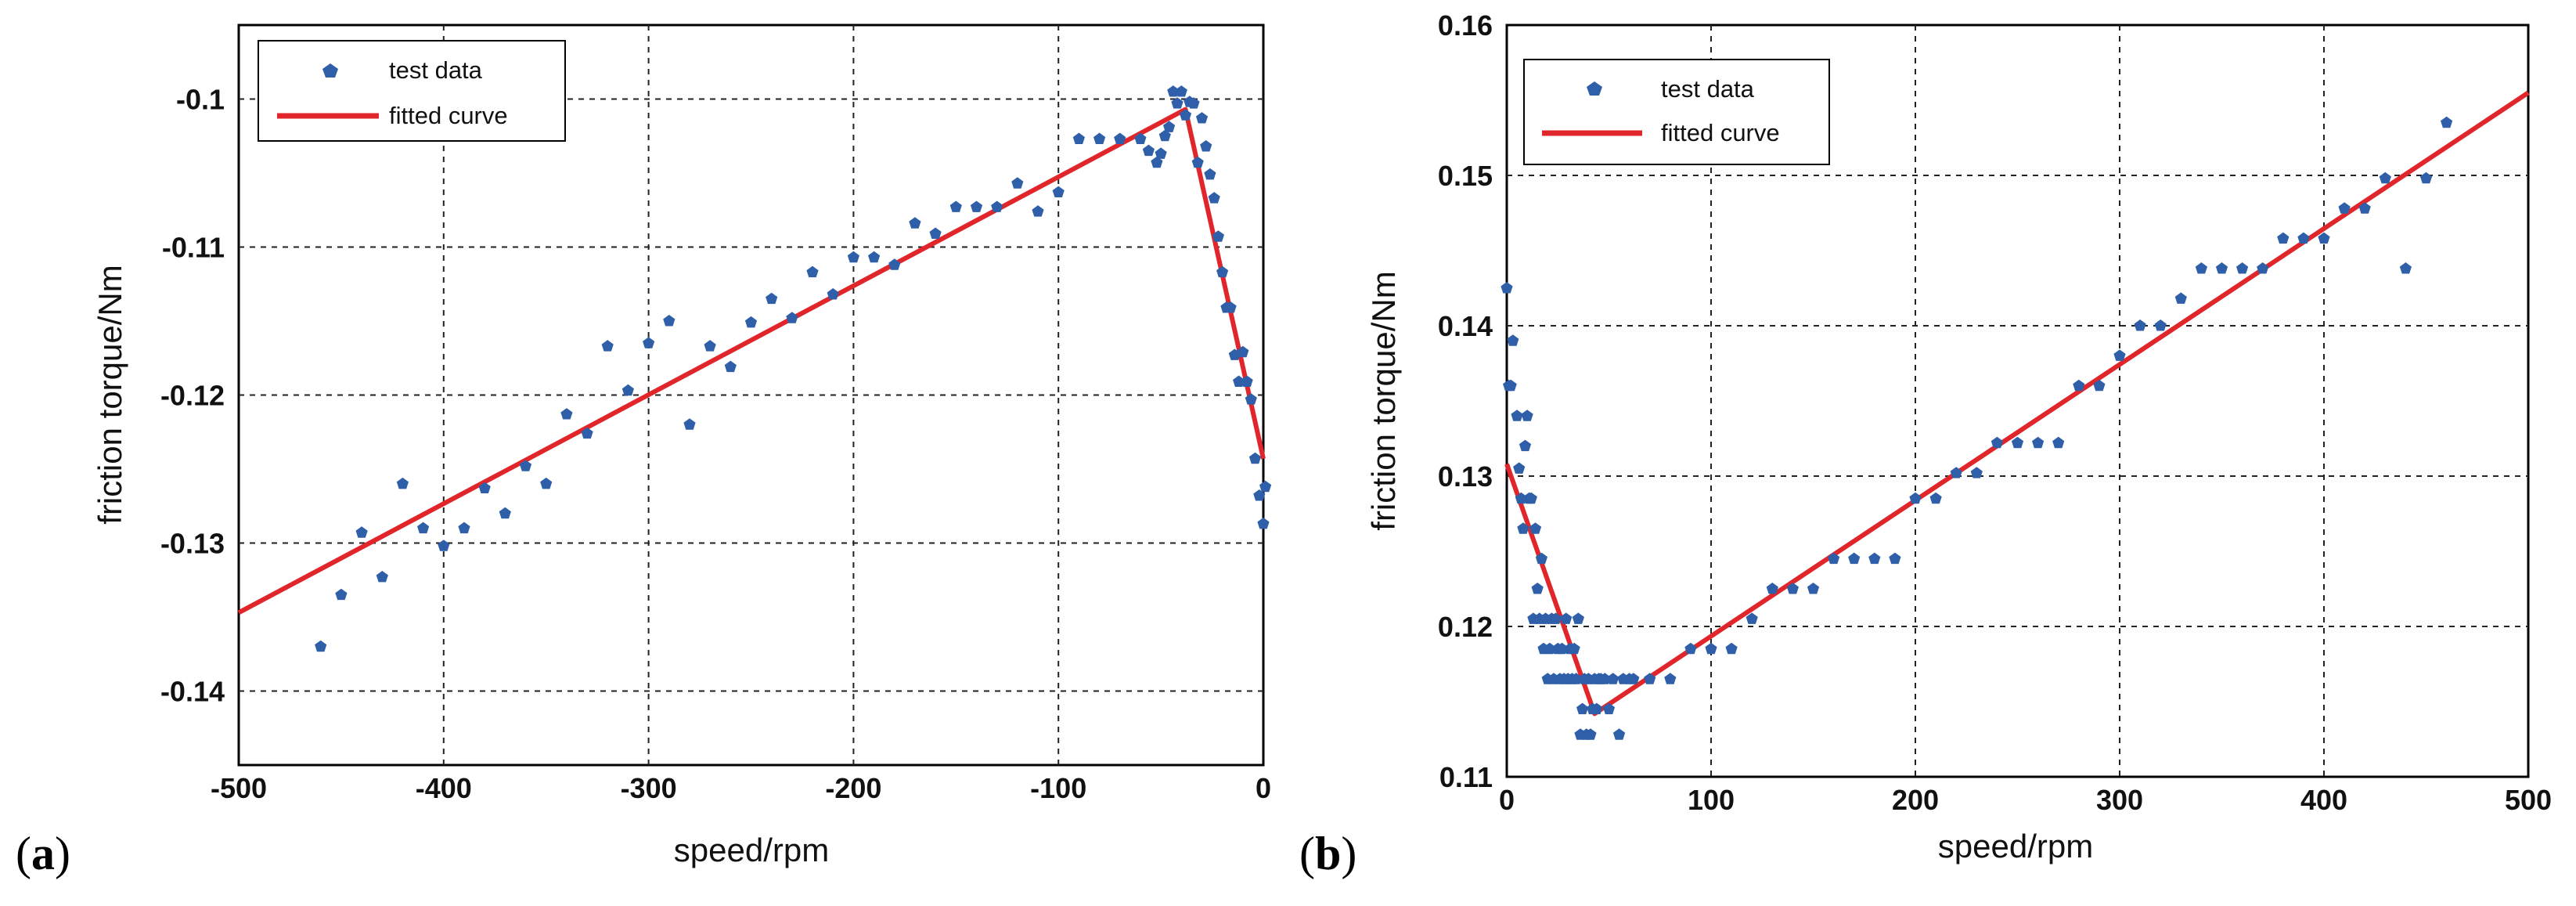  I want to click on chart-a-y-axis-label: friction torque/Nm, so click(110, 394).